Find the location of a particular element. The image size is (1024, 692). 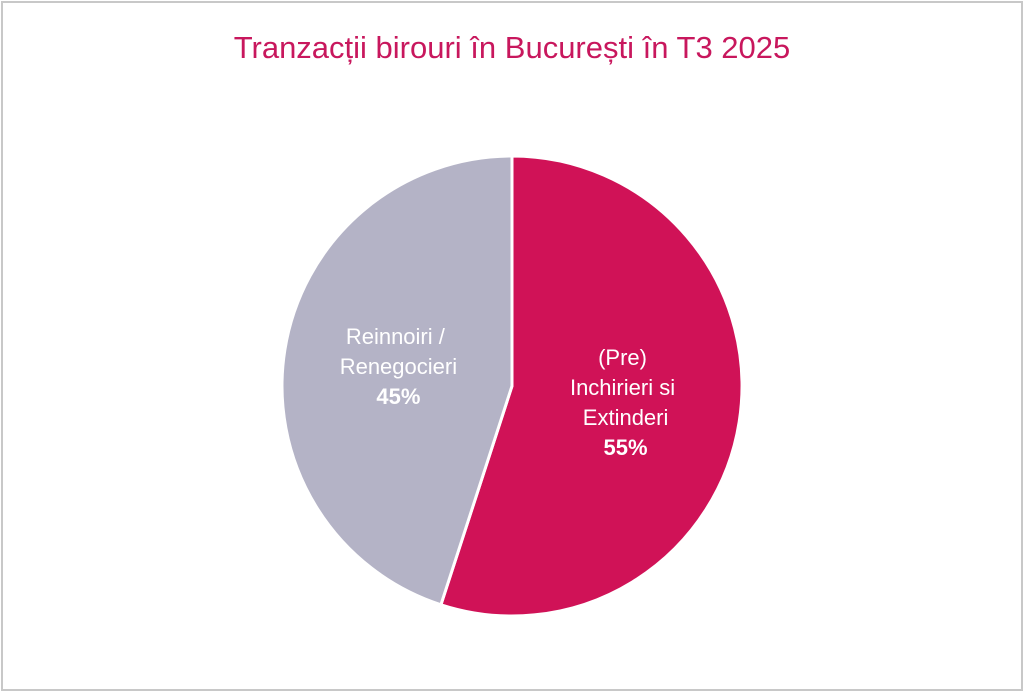

slice-value-label: 55% is located at coordinates (626, 447).